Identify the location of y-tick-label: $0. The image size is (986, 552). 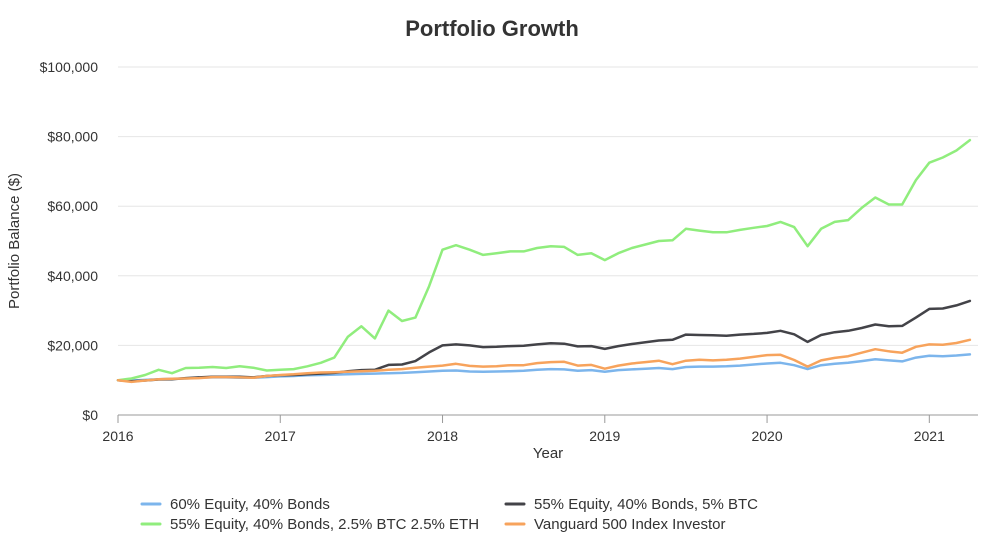
(90, 415).